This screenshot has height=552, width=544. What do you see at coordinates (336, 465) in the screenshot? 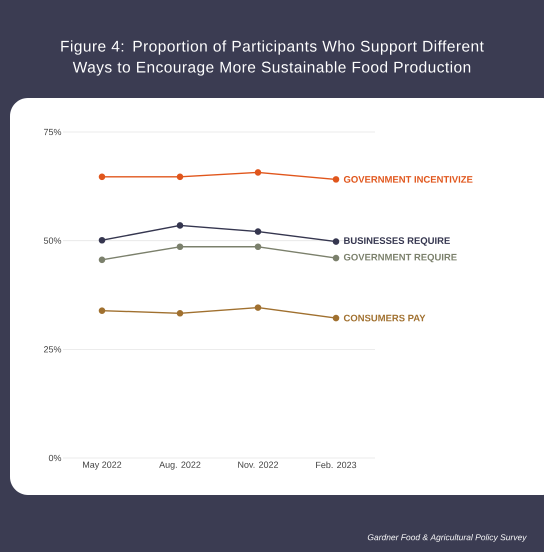
I see `x-tick-label: Feb. 2023` at bounding box center [336, 465].